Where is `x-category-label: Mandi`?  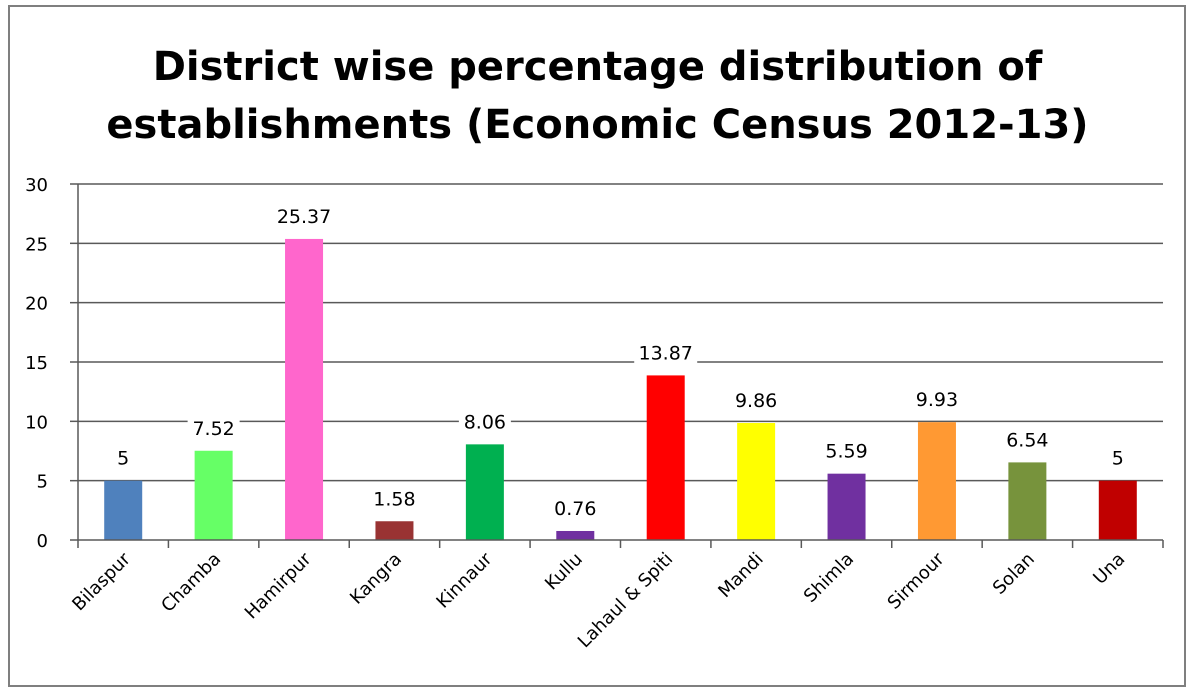
x-category-label: Mandi is located at coordinates (740, 575).